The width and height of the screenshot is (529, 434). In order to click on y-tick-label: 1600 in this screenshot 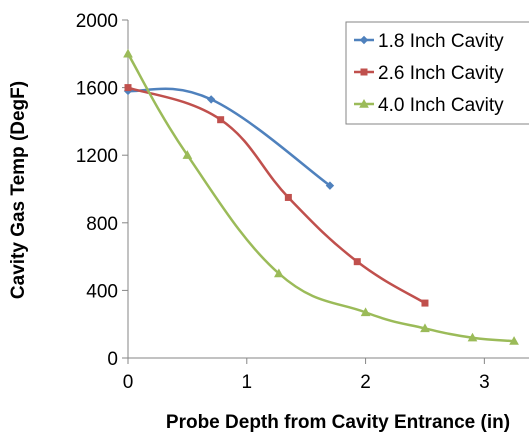, I will do `click(97, 89)`.